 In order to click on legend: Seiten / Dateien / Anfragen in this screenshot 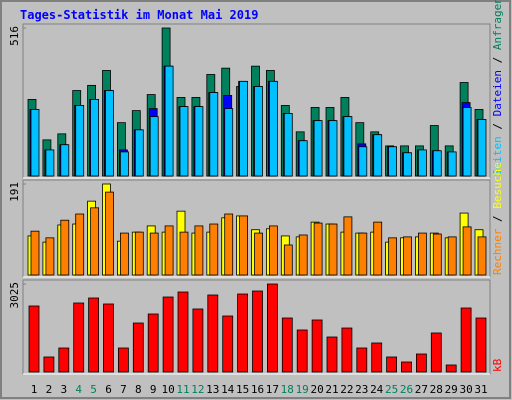, I will do `click(497, 88)`.